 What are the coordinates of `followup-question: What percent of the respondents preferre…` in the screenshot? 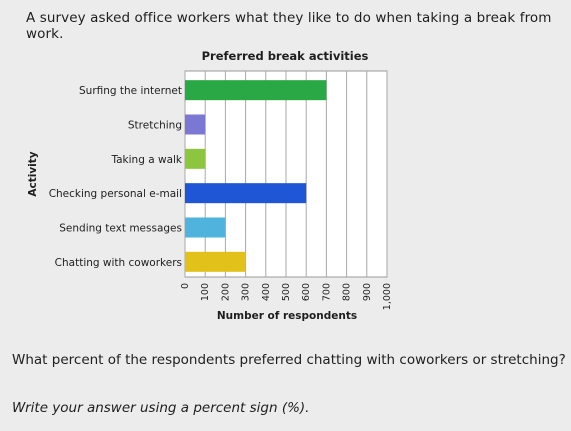 It's located at (289, 360).